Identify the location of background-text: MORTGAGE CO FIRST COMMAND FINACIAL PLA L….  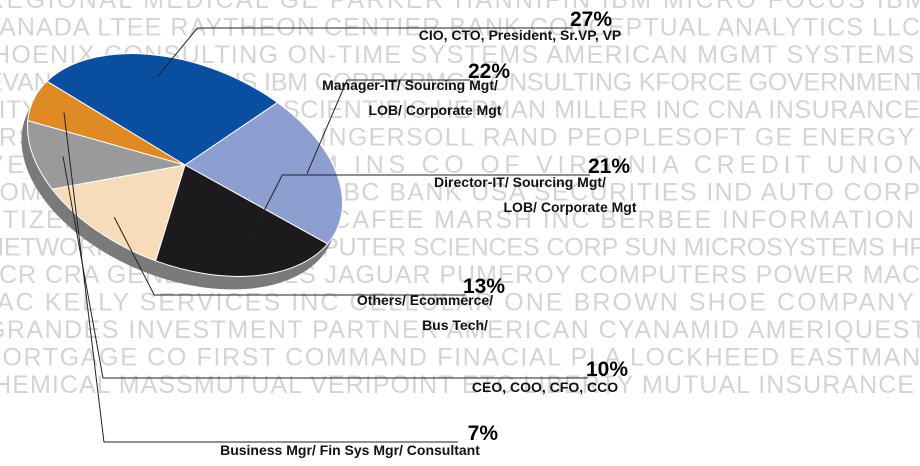
(460, 358).